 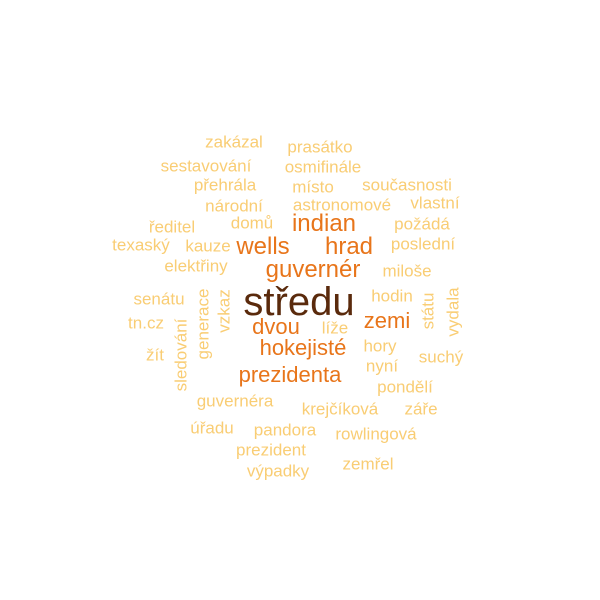 What do you see at coordinates (313, 269) in the screenshot?
I see `word-guverner: guvernér` at bounding box center [313, 269].